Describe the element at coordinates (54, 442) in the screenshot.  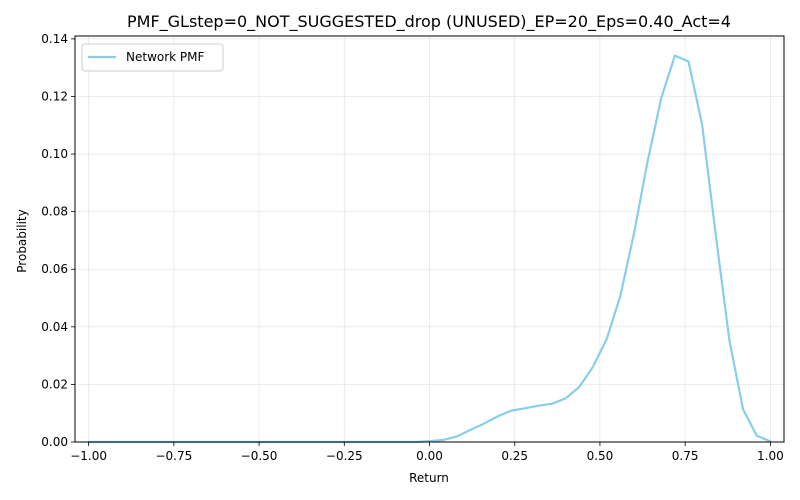
I see `y-tick-label: 0.00` at that location.